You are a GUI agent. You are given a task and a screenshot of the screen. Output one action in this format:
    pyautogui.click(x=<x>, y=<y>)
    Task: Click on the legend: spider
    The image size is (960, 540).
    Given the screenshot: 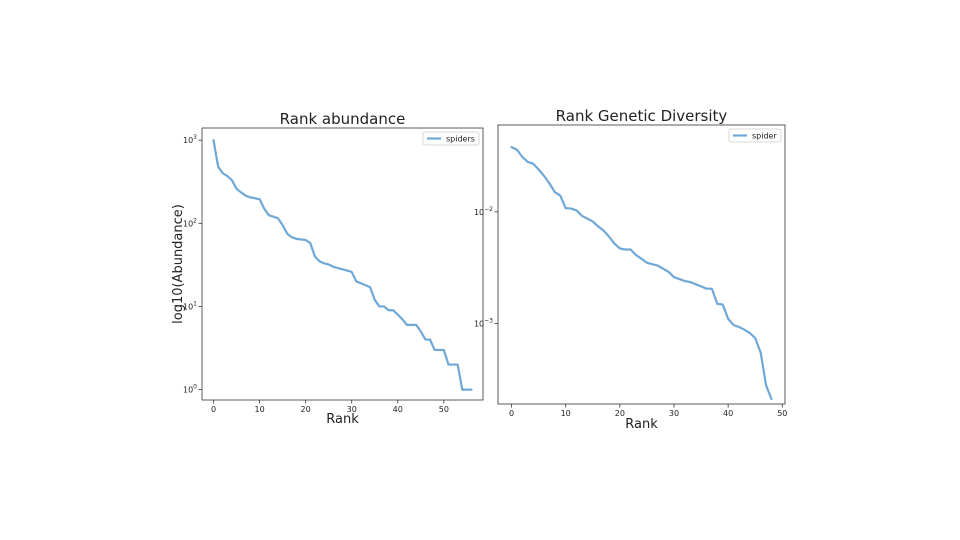 What is the action you would take?
    pyautogui.click(x=755, y=135)
    